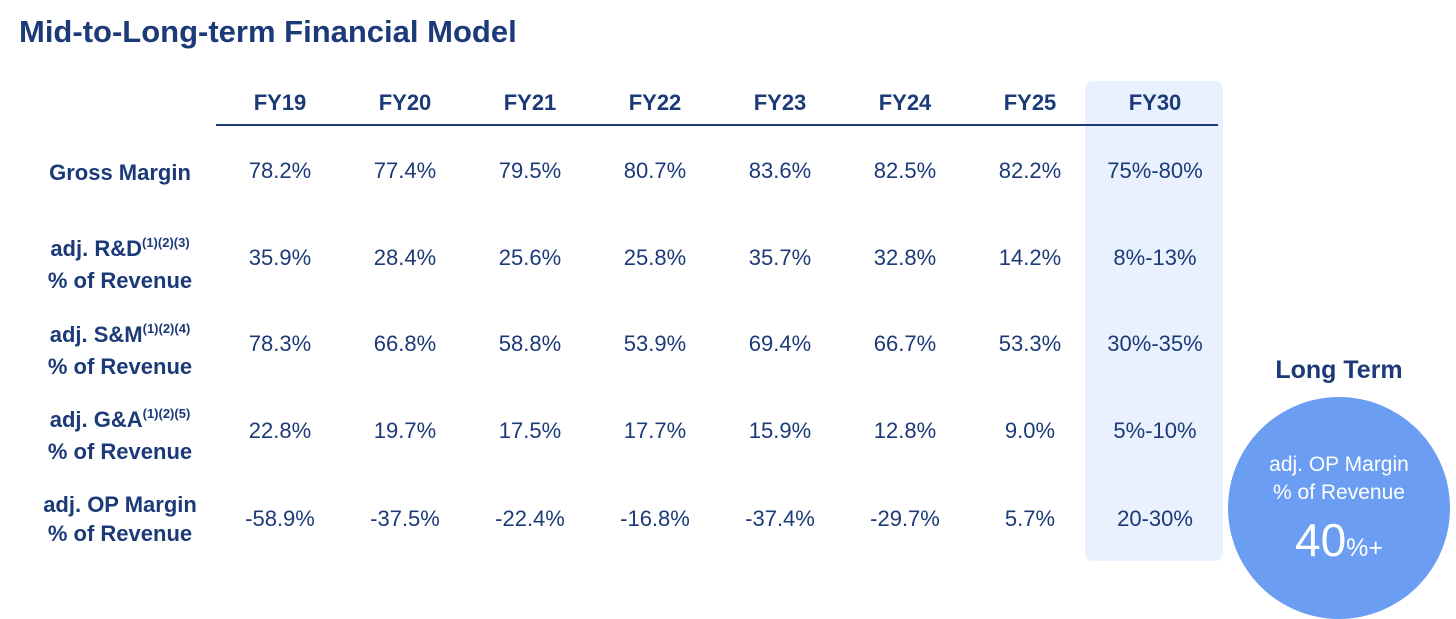  I want to click on row-label-line1: adj. OP Margin, so click(120, 504).